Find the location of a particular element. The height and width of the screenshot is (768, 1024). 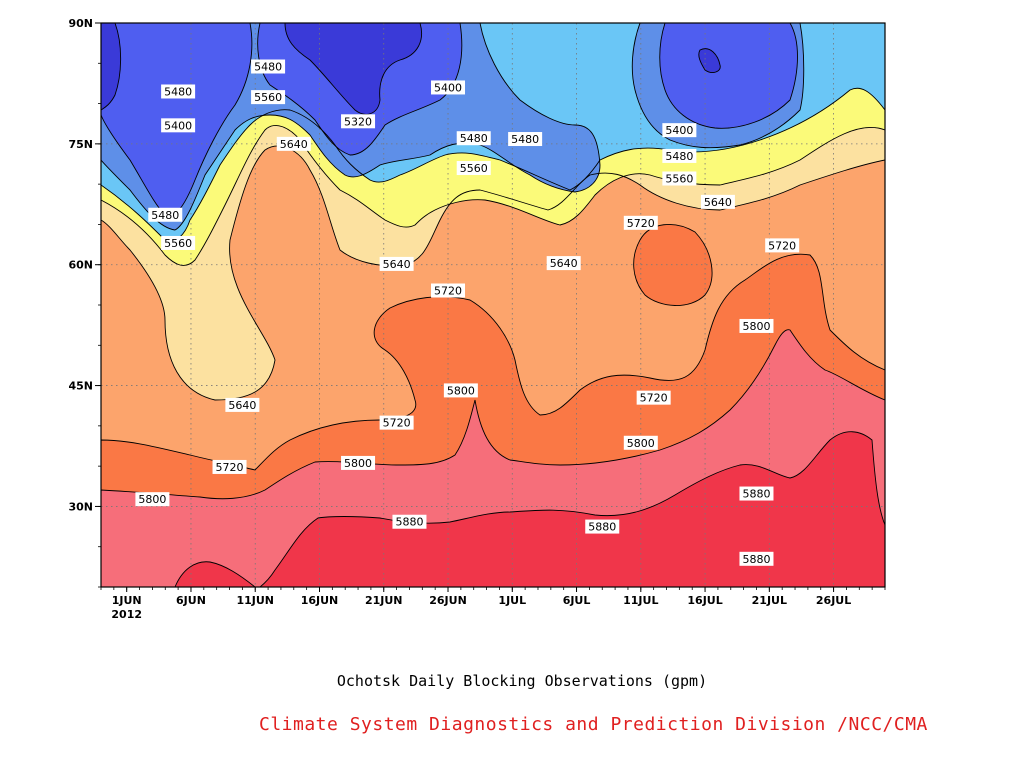

x-tick-label: 21JUL is located at coordinates (769, 600).